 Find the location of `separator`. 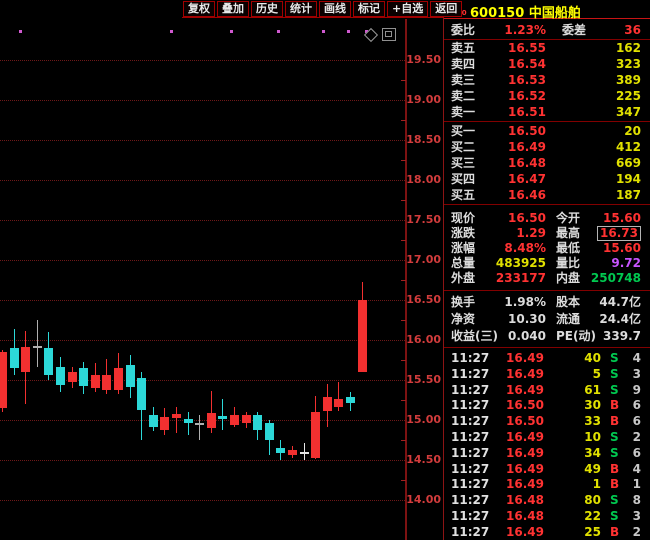

separator is located at coordinates (547, 290).